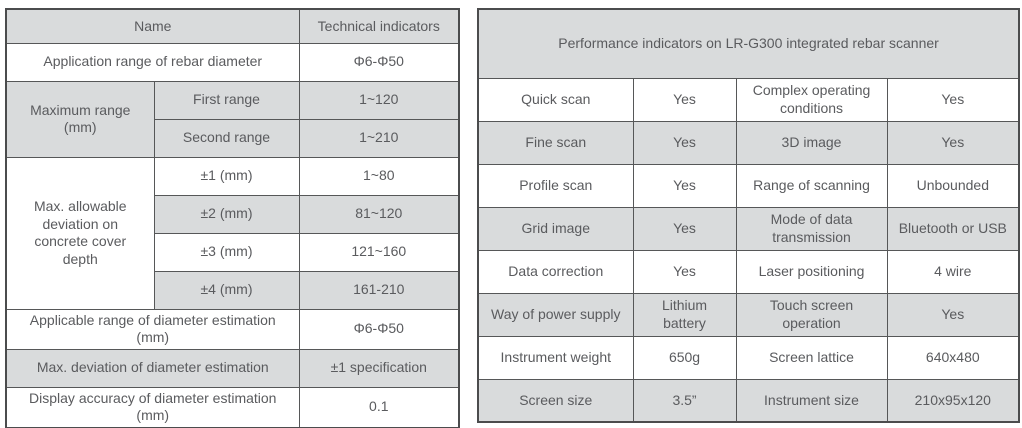 This screenshot has width=1022, height=428. I want to click on sub-label-deviation-4: ±4 (mm), so click(226, 290).